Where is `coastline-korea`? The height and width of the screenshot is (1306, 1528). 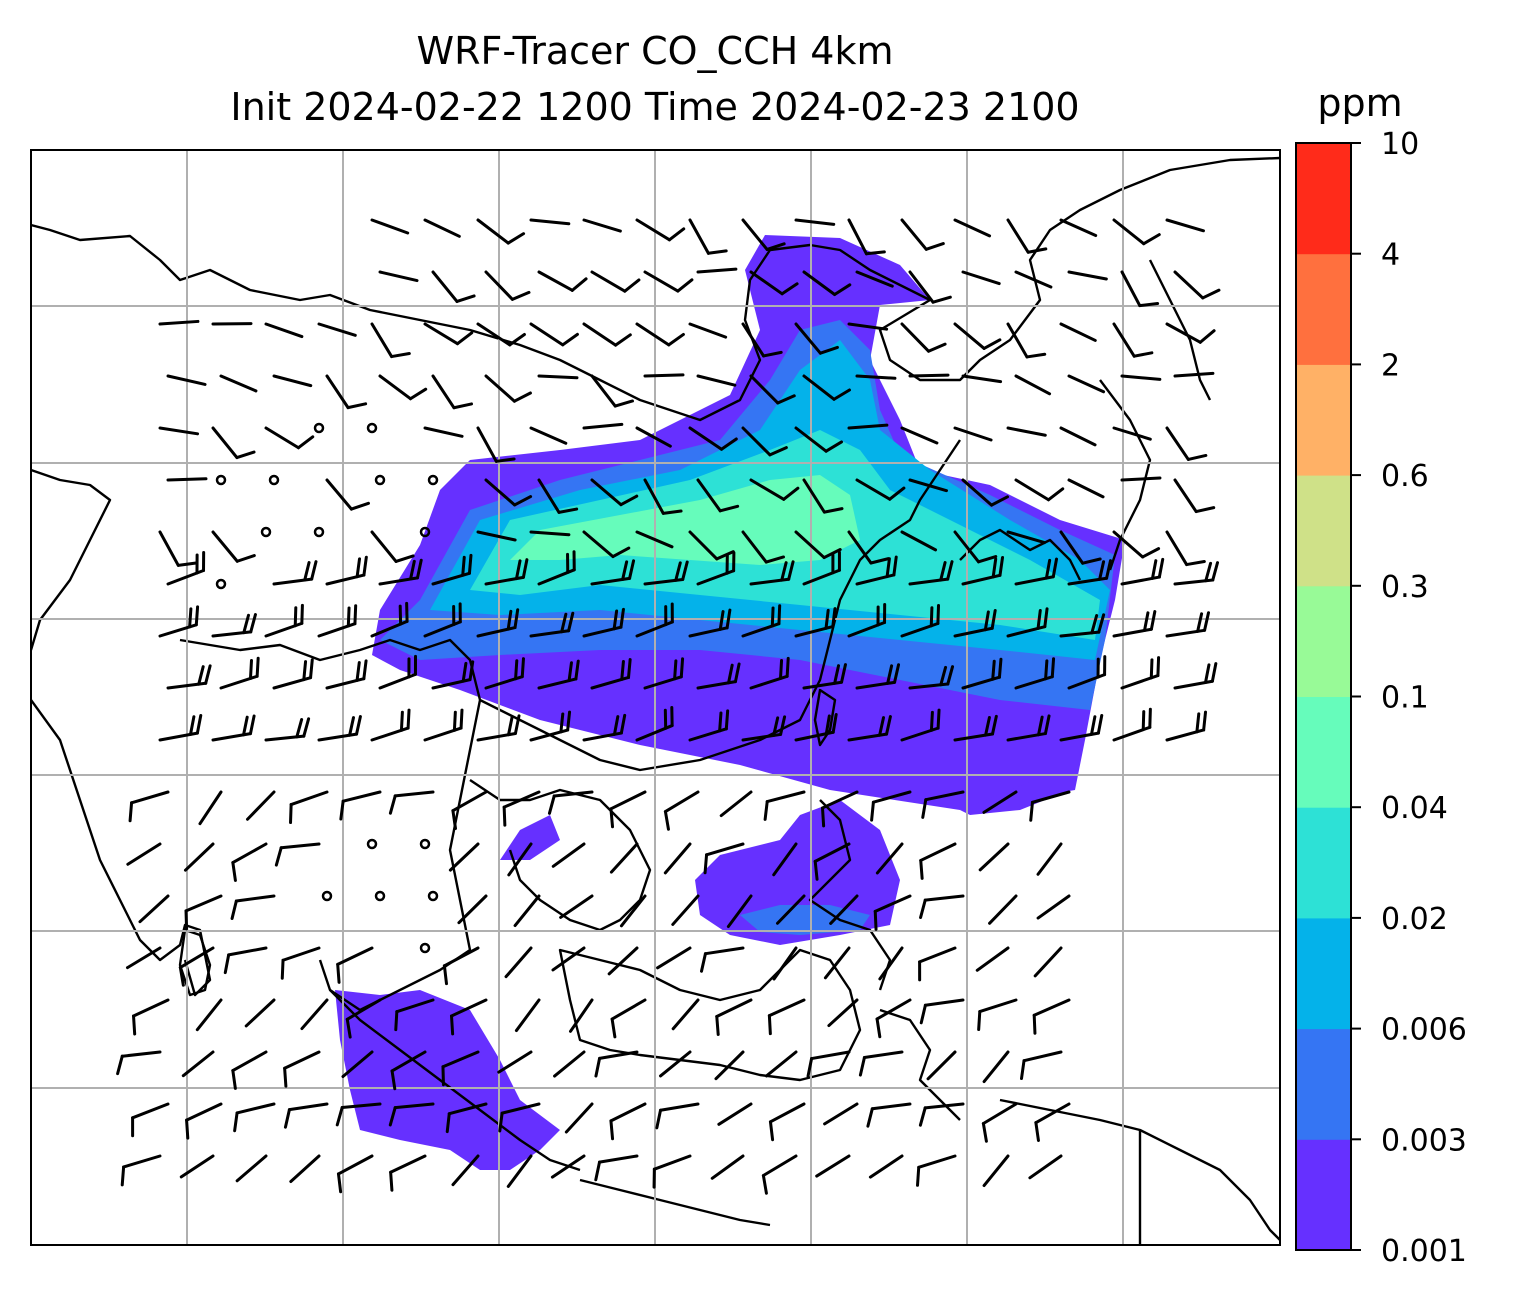 coastline-korea is located at coordinates (1020, 554).